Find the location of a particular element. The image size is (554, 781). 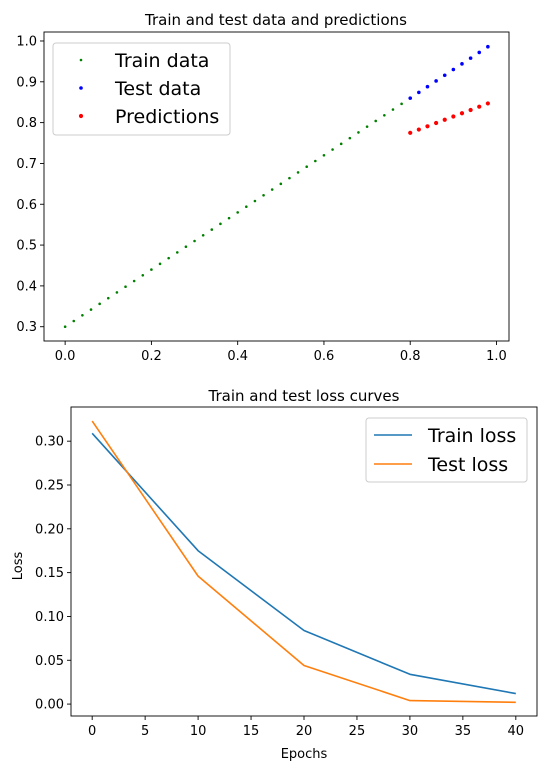

y-tick-label: 0.30 is located at coordinates (49, 442).